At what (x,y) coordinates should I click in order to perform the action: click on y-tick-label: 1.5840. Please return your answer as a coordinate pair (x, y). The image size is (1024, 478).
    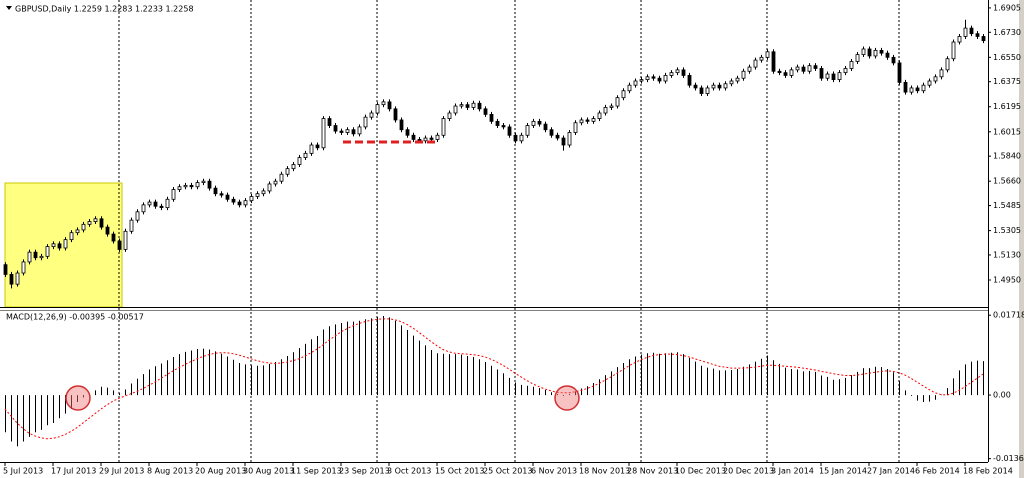
    Looking at the image, I should click on (1007, 156).